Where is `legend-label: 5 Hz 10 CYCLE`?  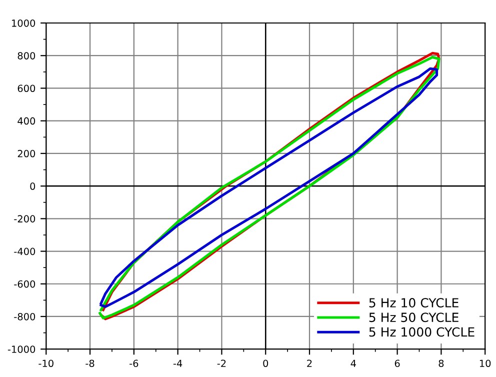
legend-label: 5 Hz 10 CYCLE is located at coordinates (413, 303).